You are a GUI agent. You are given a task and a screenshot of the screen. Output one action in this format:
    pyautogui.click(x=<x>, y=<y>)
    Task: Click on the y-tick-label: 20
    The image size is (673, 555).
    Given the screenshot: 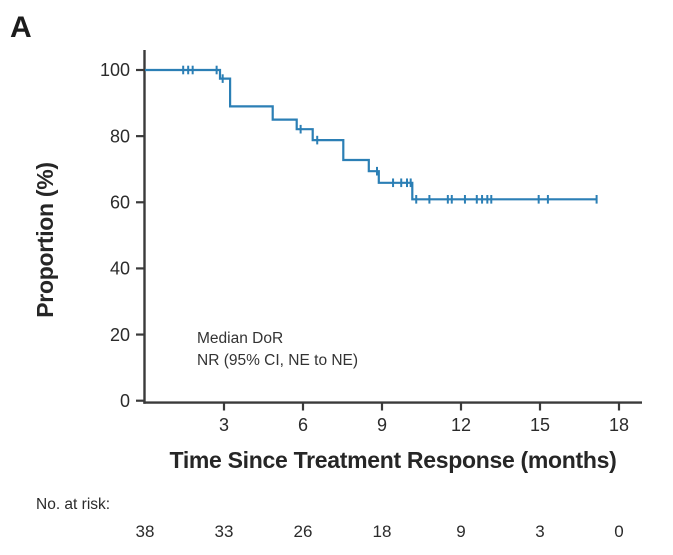 What is the action you would take?
    pyautogui.click(x=120, y=335)
    